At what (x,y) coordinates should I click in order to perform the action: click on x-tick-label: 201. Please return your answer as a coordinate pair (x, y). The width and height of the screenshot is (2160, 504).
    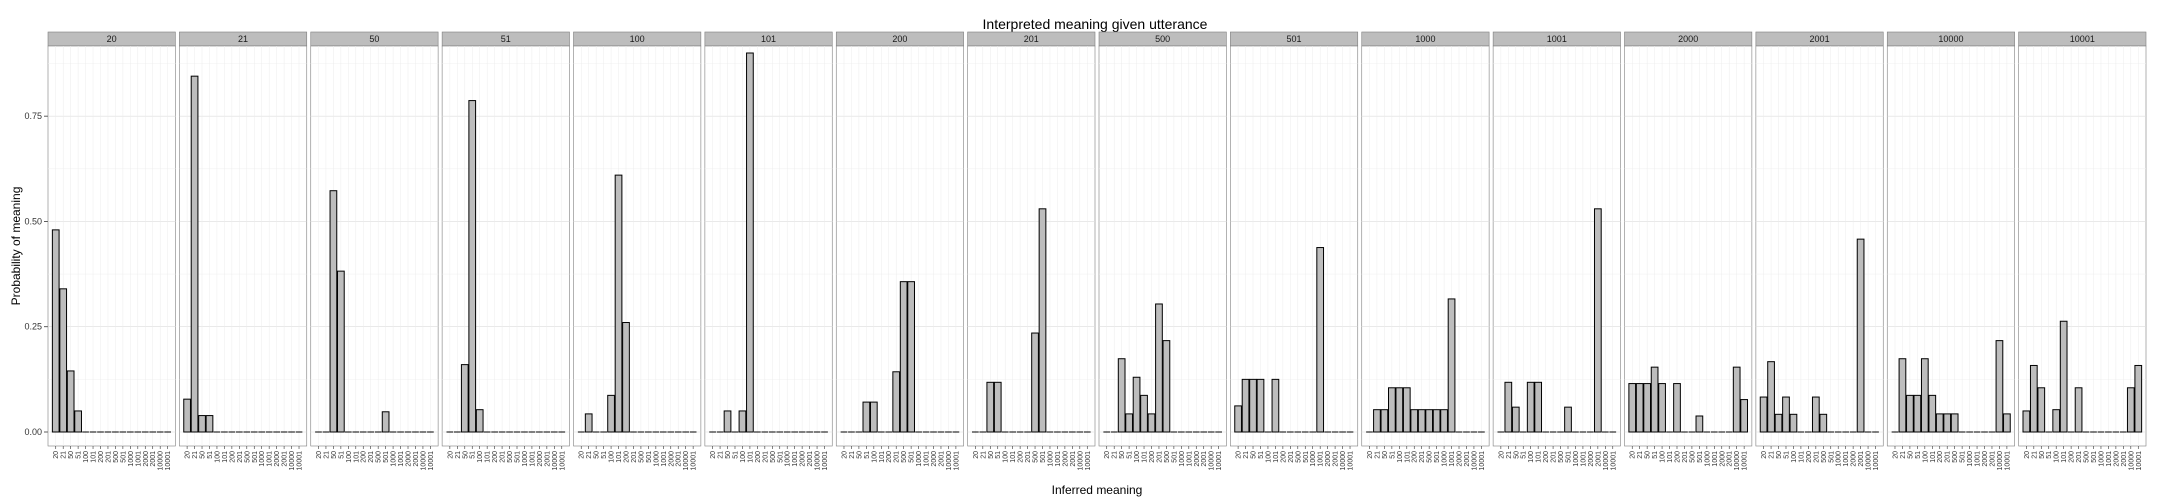
    Looking at the image, I should click on (503, 457).